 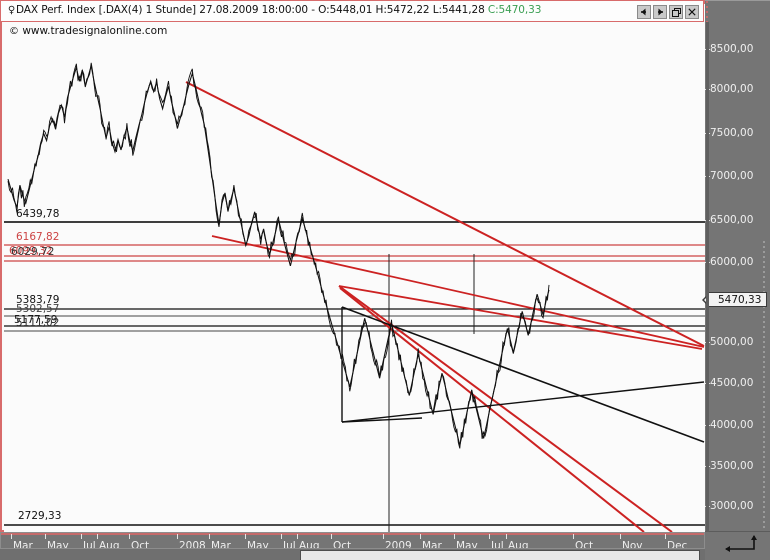 I want to click on vertical-marker-lines, so click(x=431, y=393).